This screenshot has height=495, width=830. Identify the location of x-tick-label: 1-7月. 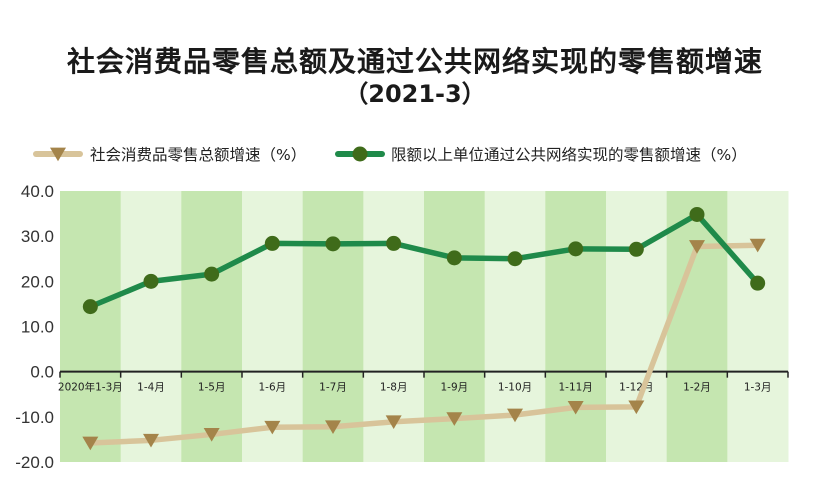
(333, 388).